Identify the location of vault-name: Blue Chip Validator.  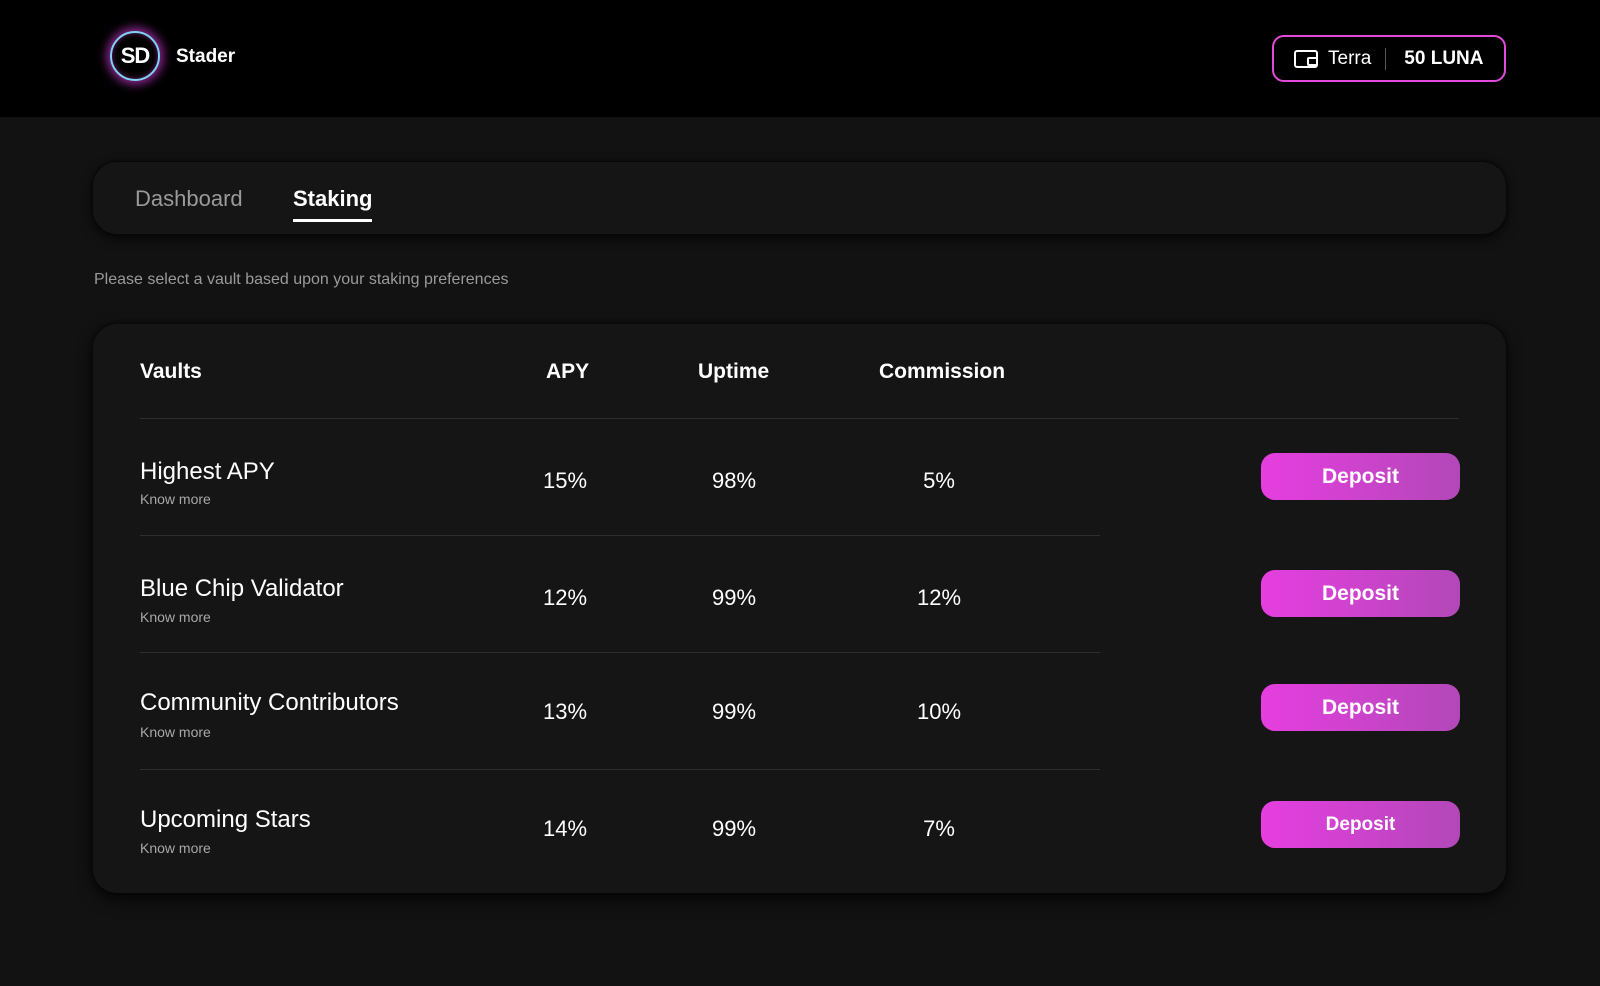
(242, 588).